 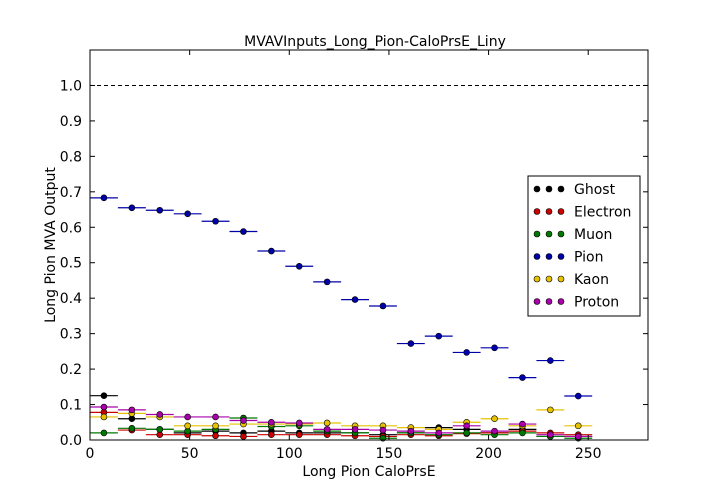 What do you see at coordinates (90, 454) in the screenshot?
I see `x-tick-label: 0` at bounding box center [90, 454].